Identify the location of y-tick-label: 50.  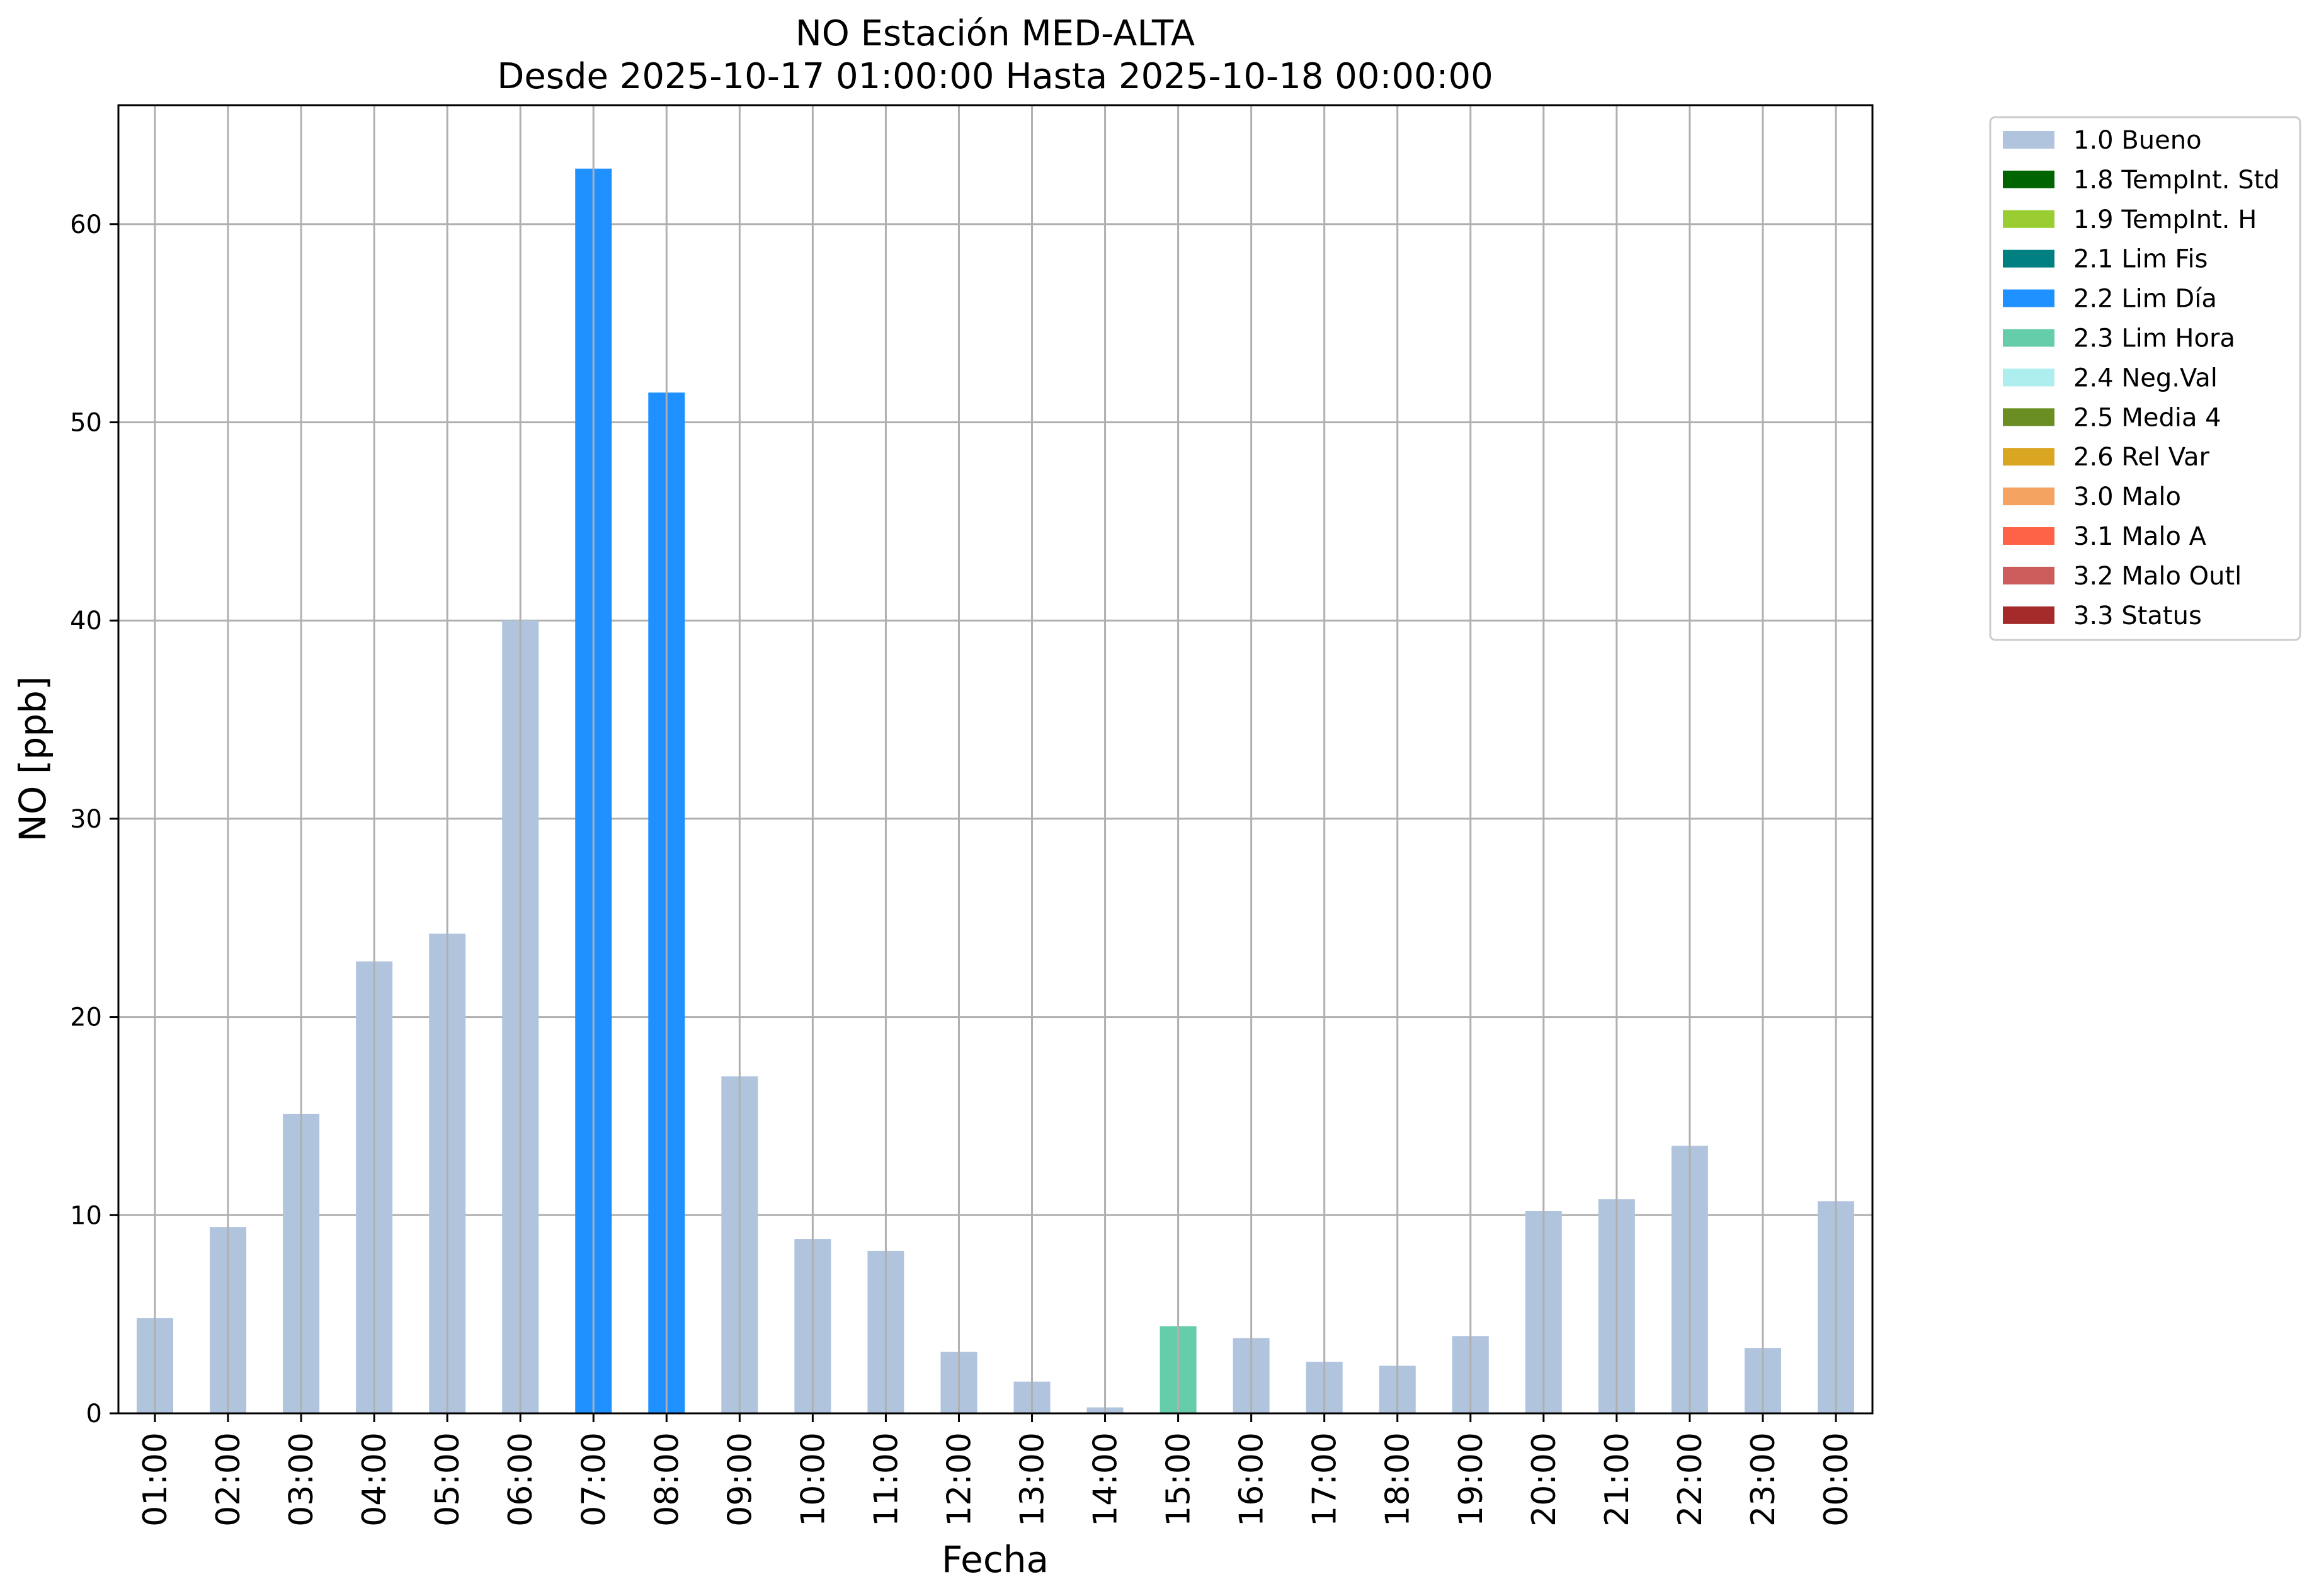
(86, 423).